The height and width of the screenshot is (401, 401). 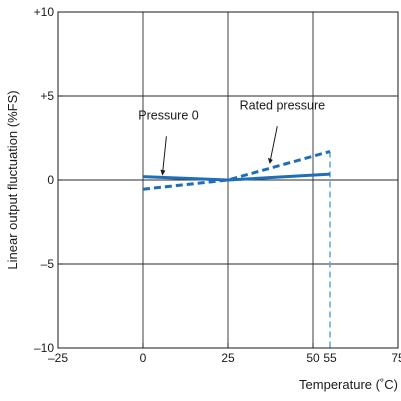 I want to click on annotation-leader-rated-pressure, so click(x=273, y=144).